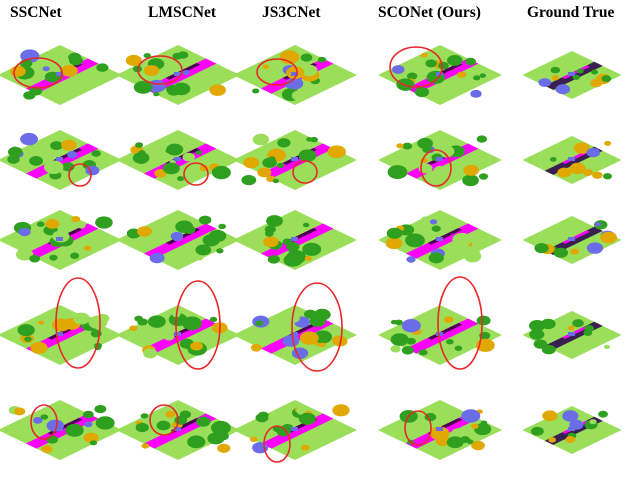 This screenshot has height=479, width=636. What do you see at coordinates (572, 75) in the screenshot?
I see `scene-r1-c5` at bounding box center [572, 75].